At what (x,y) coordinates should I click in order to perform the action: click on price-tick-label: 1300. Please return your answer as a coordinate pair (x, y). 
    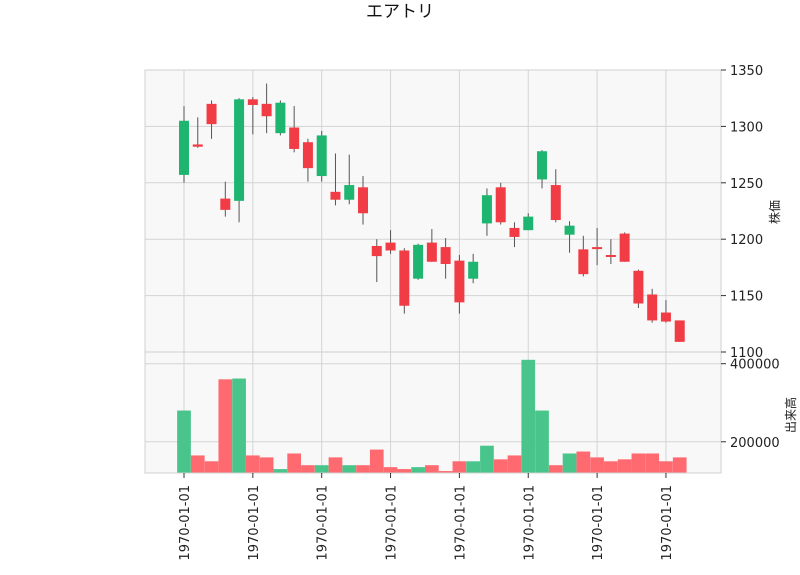
    Looking at the image, I should click on (746, 127).